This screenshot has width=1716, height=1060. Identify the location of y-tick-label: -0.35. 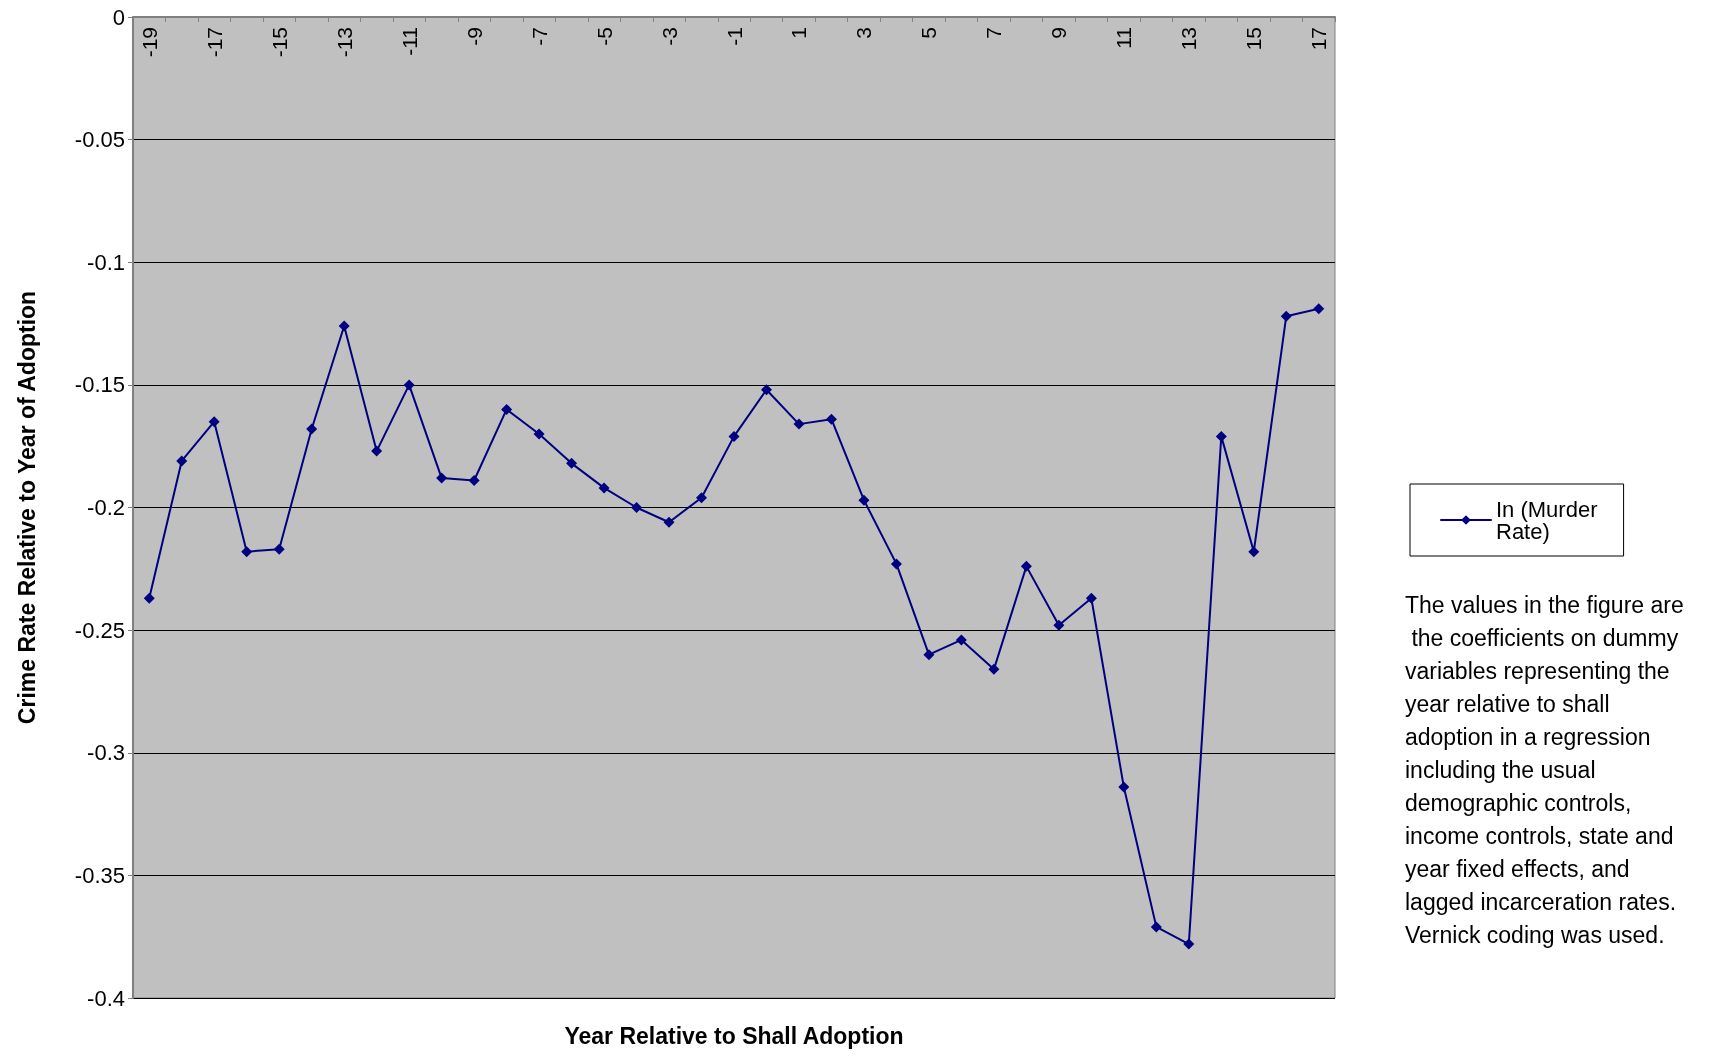
(99, 875).